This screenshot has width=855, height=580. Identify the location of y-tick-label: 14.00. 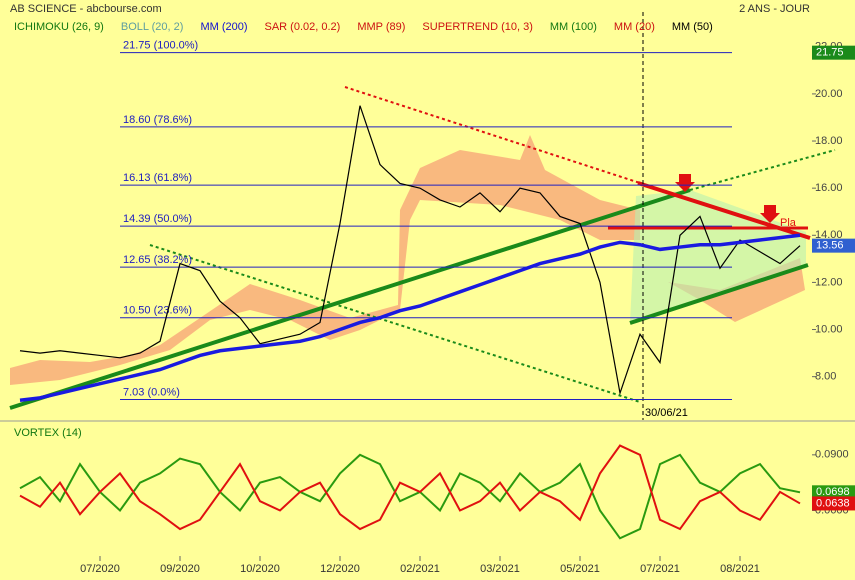
(829, 235).